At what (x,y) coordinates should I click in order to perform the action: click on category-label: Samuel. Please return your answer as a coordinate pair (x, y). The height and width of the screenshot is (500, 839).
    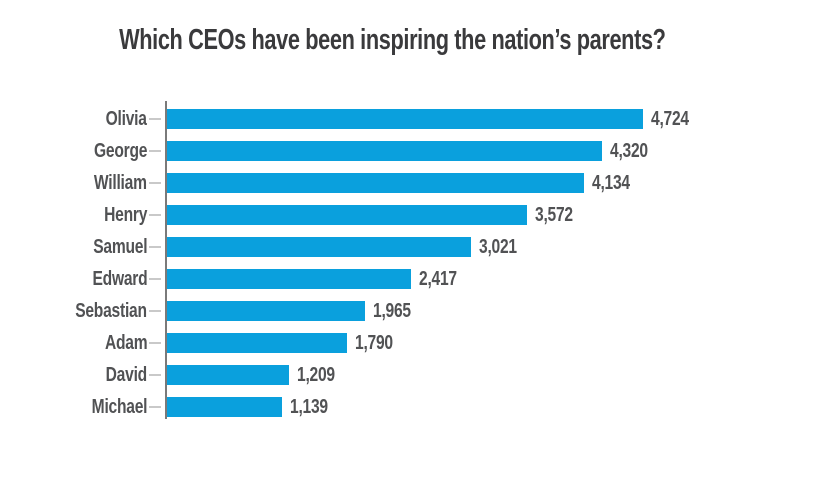
    Looking at the image, I should click on (119, 246).